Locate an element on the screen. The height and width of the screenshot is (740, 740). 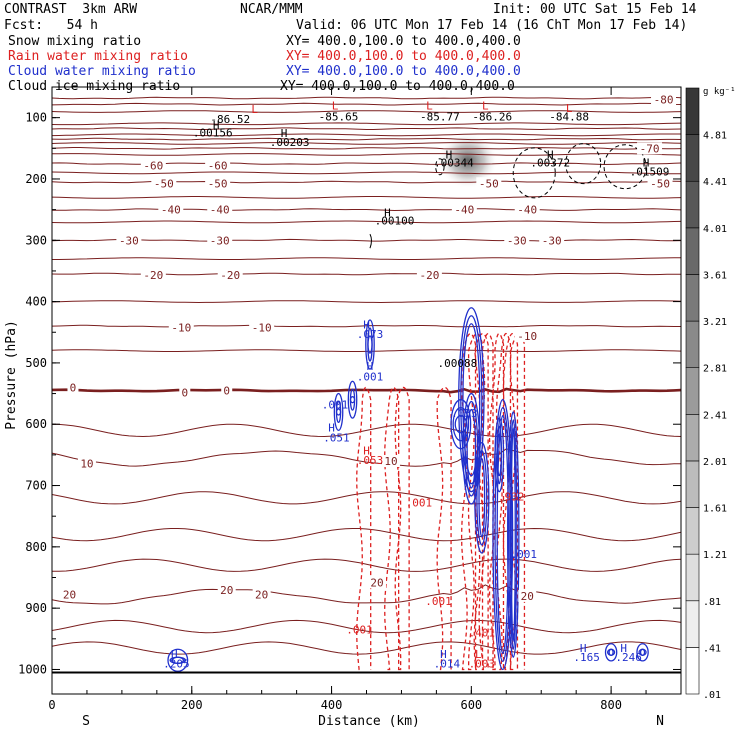
colorbar-label: .01 is located at coordinates (712, 695).